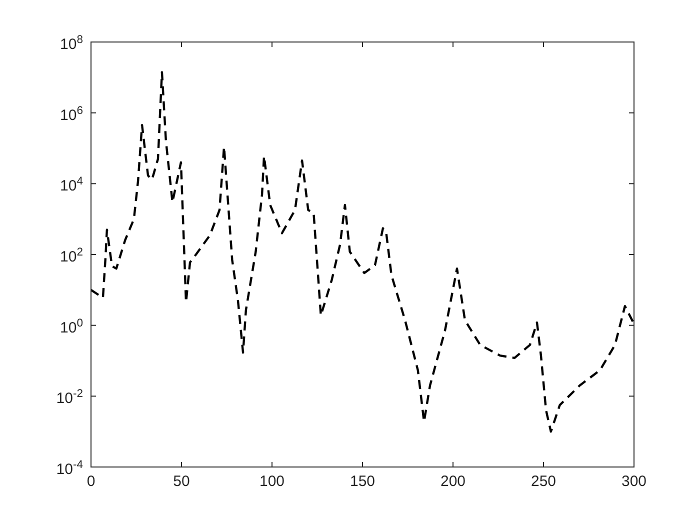 This screenshot has height=525, width=700. I want to click on y-tick-label: 10$^{8}$, so click(71, 43).